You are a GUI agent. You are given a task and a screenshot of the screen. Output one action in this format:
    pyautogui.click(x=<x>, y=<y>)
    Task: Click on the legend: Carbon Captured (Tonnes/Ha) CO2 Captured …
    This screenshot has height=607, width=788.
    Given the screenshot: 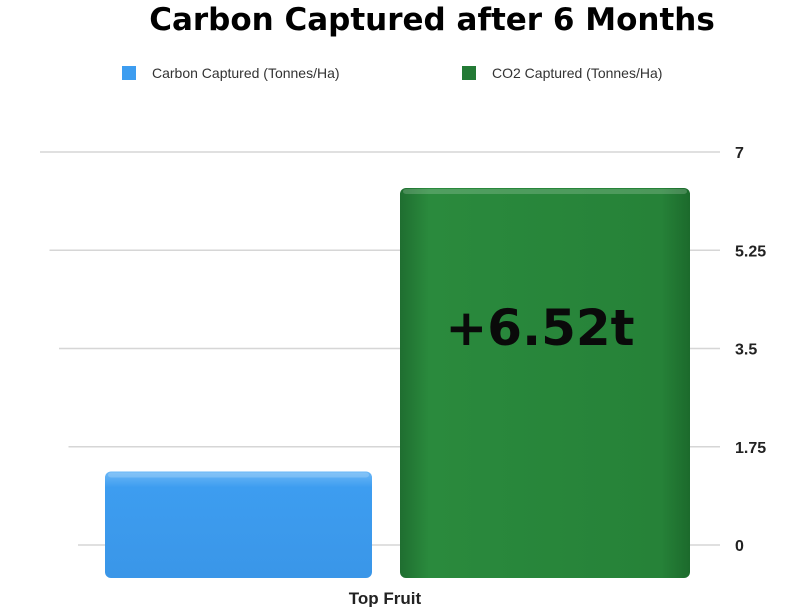 What is the action you would take?
    pyautogui.click(x=392, y=73)
    